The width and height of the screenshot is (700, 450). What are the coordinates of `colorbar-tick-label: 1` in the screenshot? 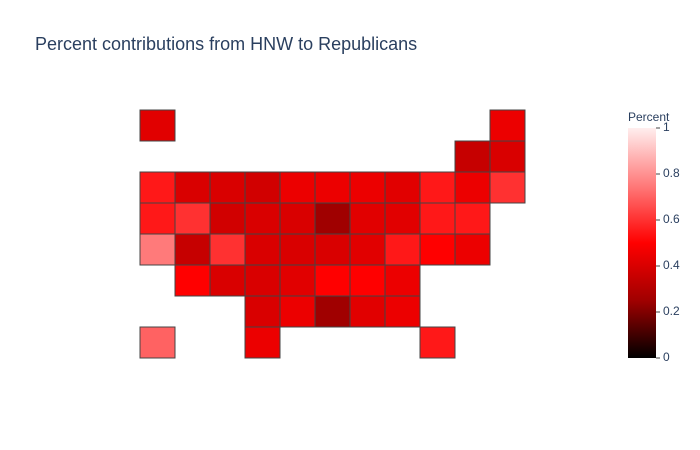 It's located at (666, 127).